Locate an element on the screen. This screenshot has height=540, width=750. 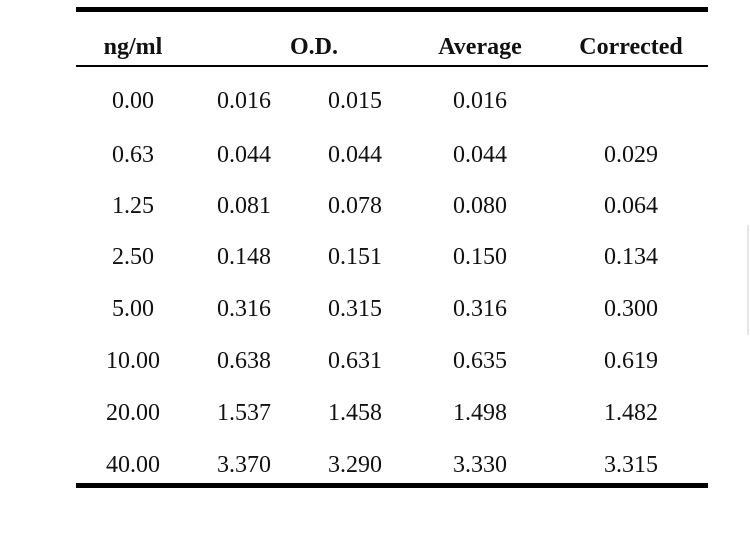
table-top-rule is located at coordinates (392, 9).